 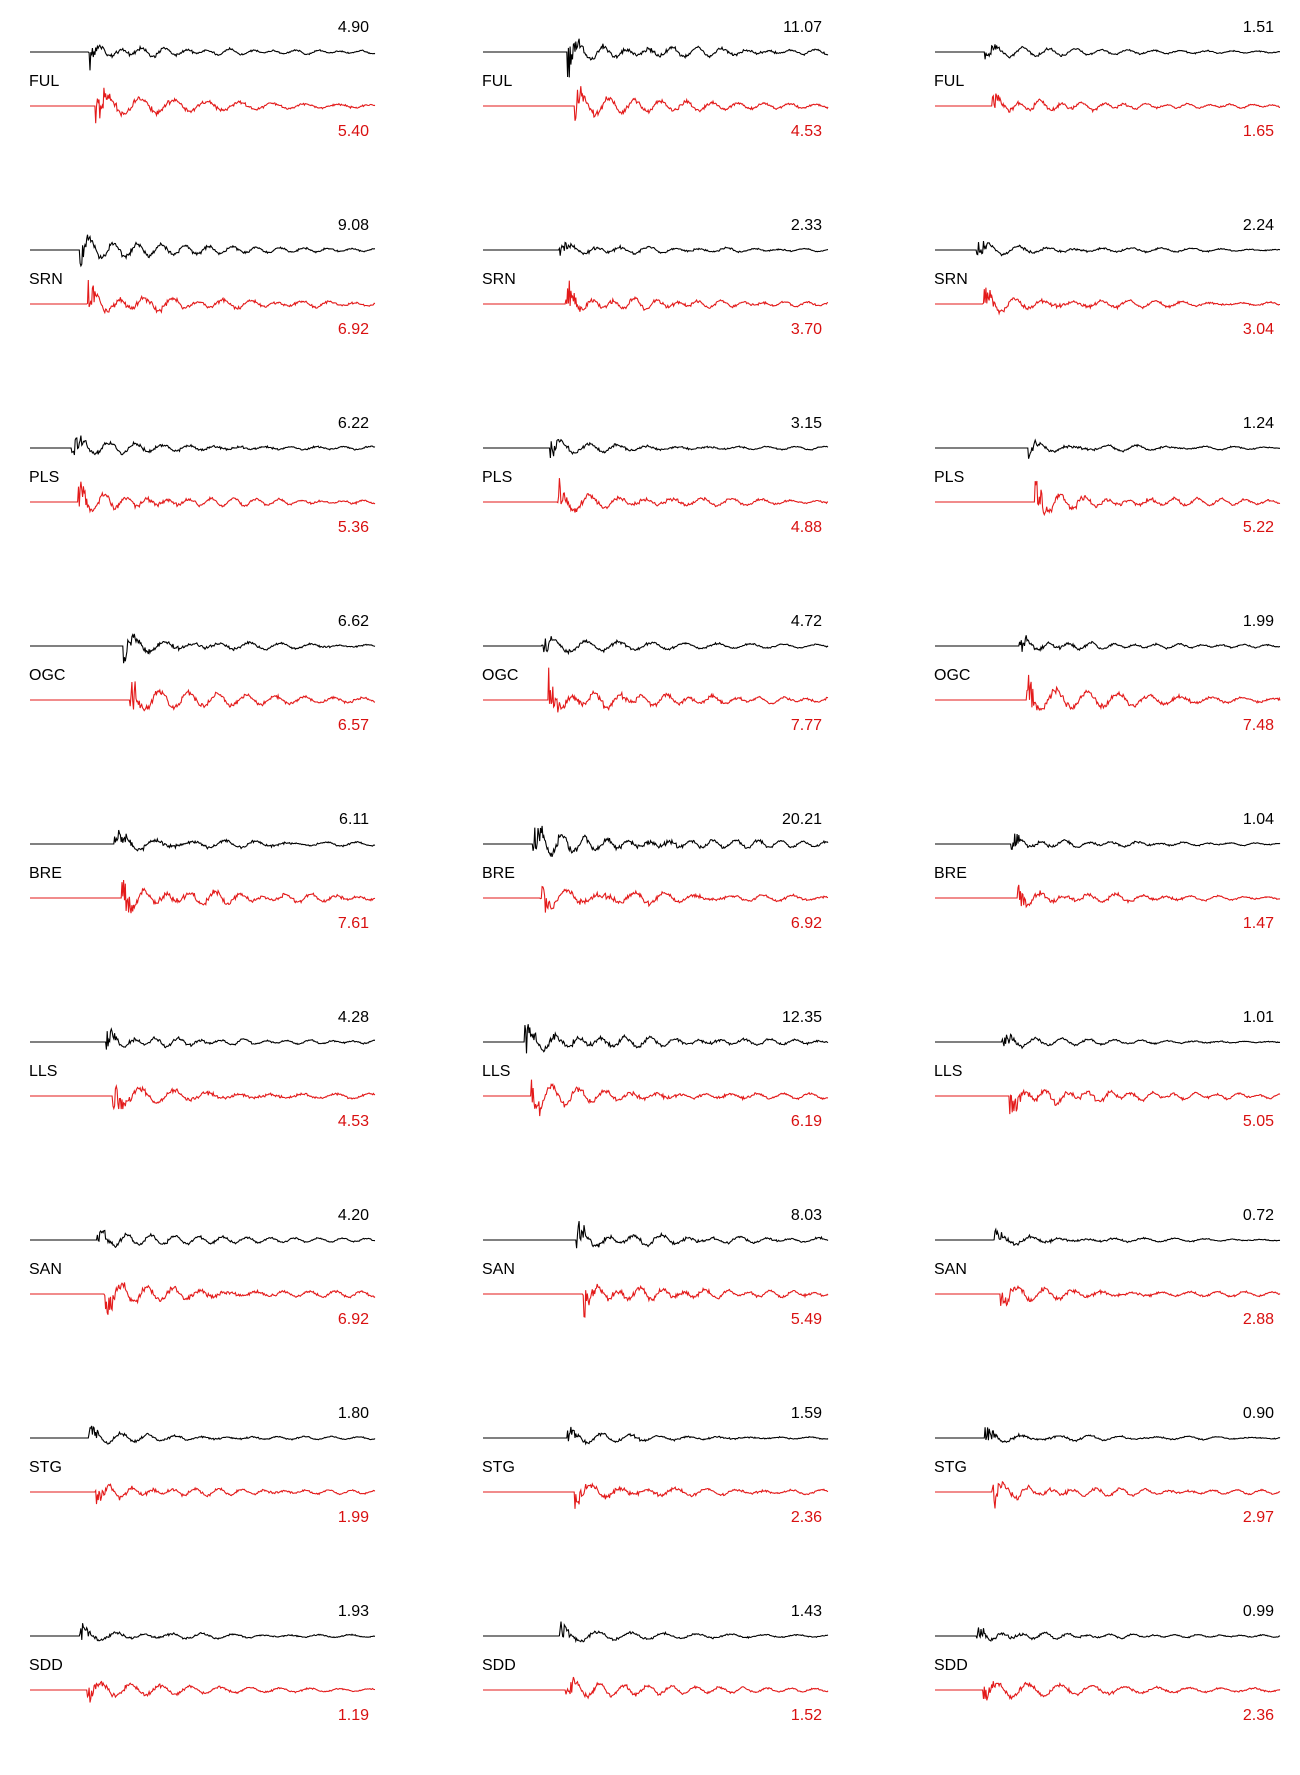 What do you see at coordinates (499, 1665) in the screenshot?
I see `station-label: SDD` at bounding box center [499, 1665].